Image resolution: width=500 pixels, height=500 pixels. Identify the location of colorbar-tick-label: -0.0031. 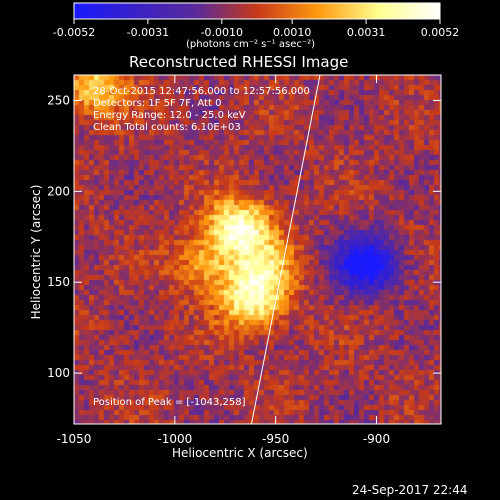
(148, 32).